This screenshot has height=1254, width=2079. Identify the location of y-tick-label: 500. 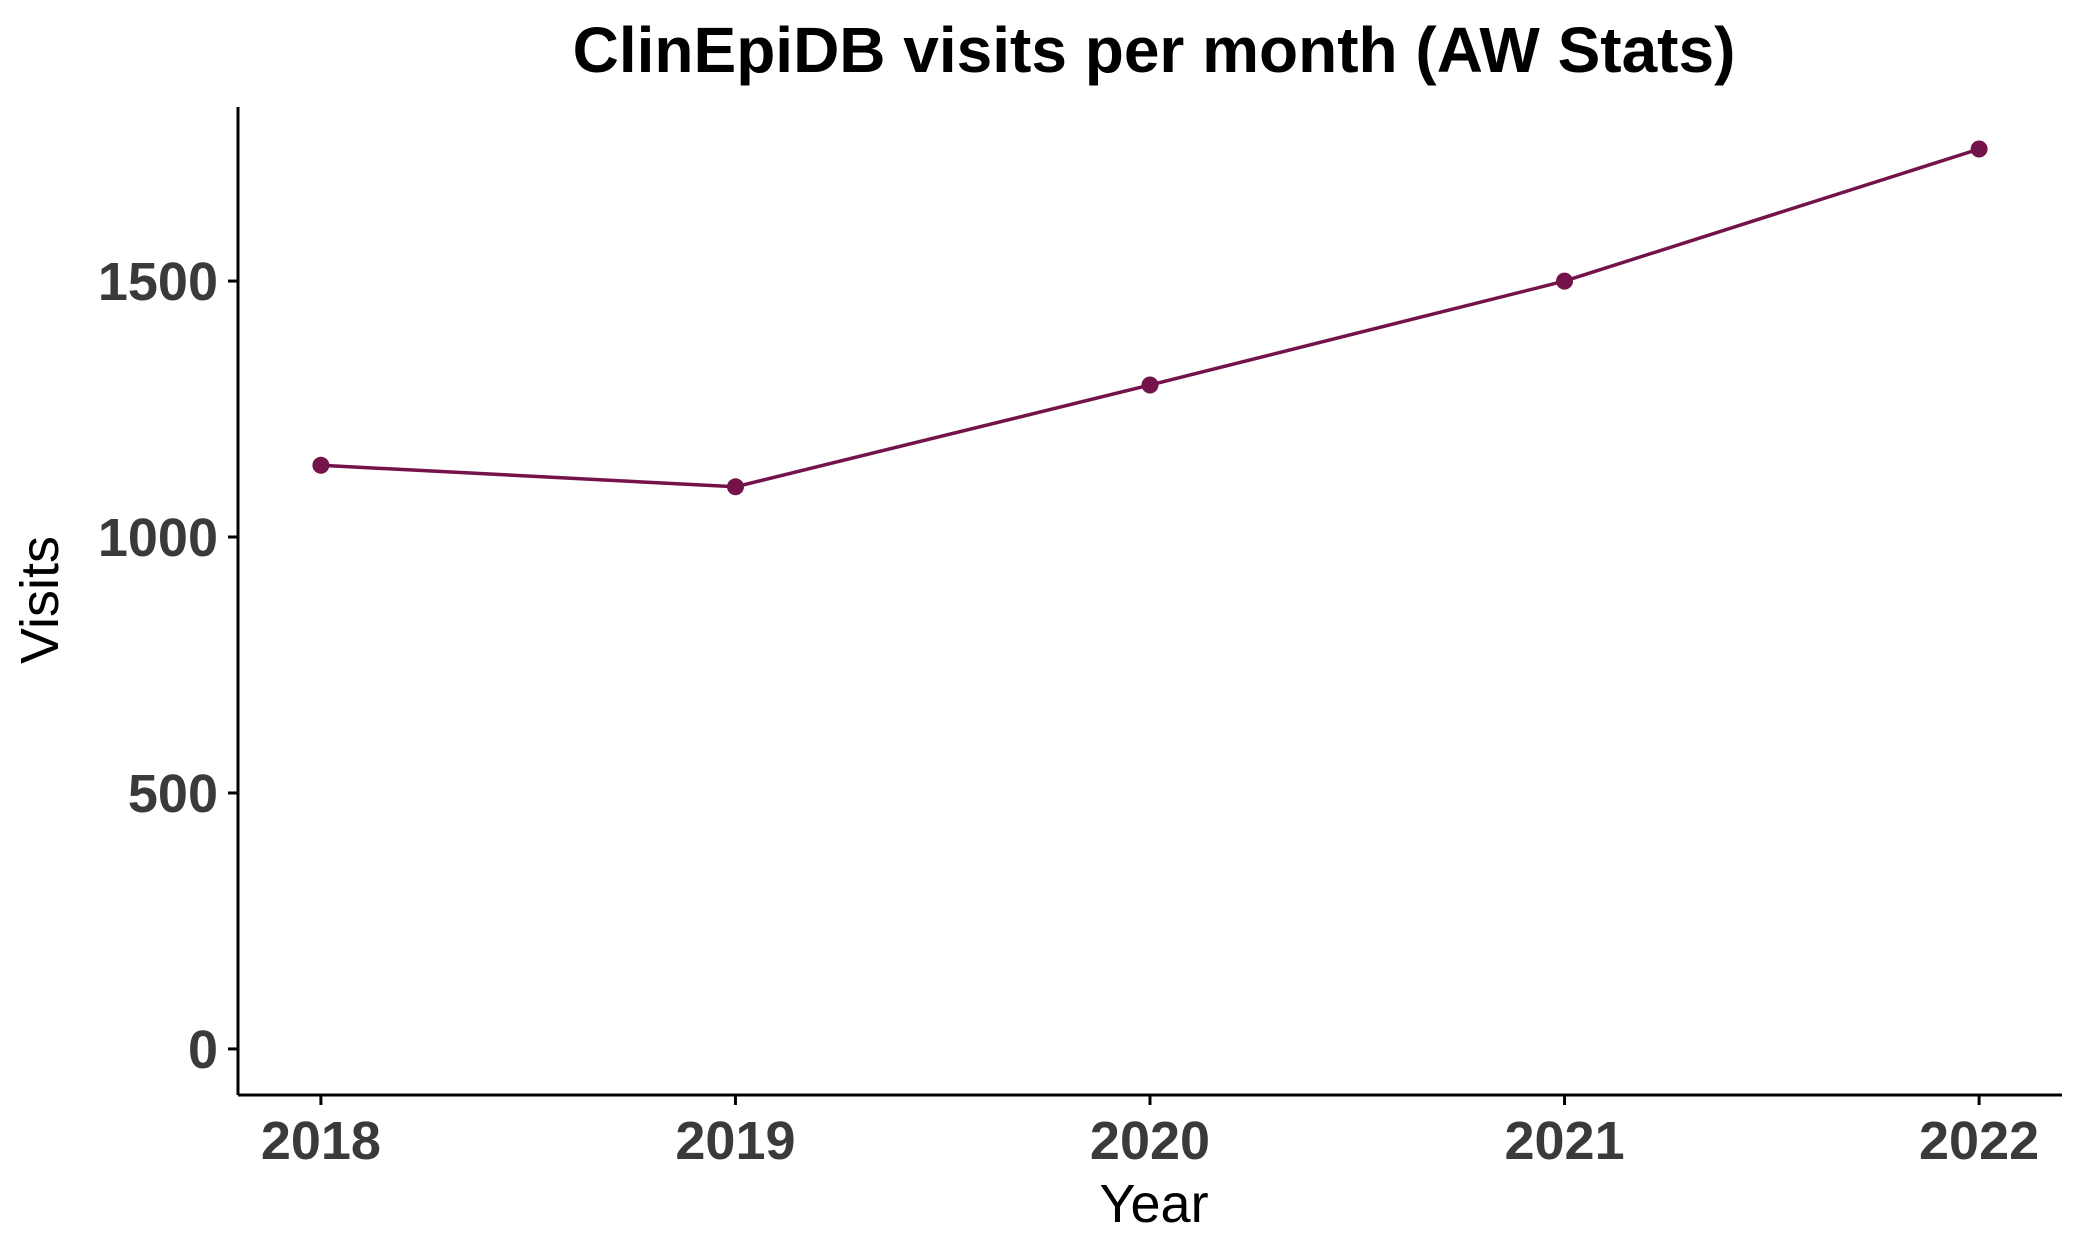
(173, 794).